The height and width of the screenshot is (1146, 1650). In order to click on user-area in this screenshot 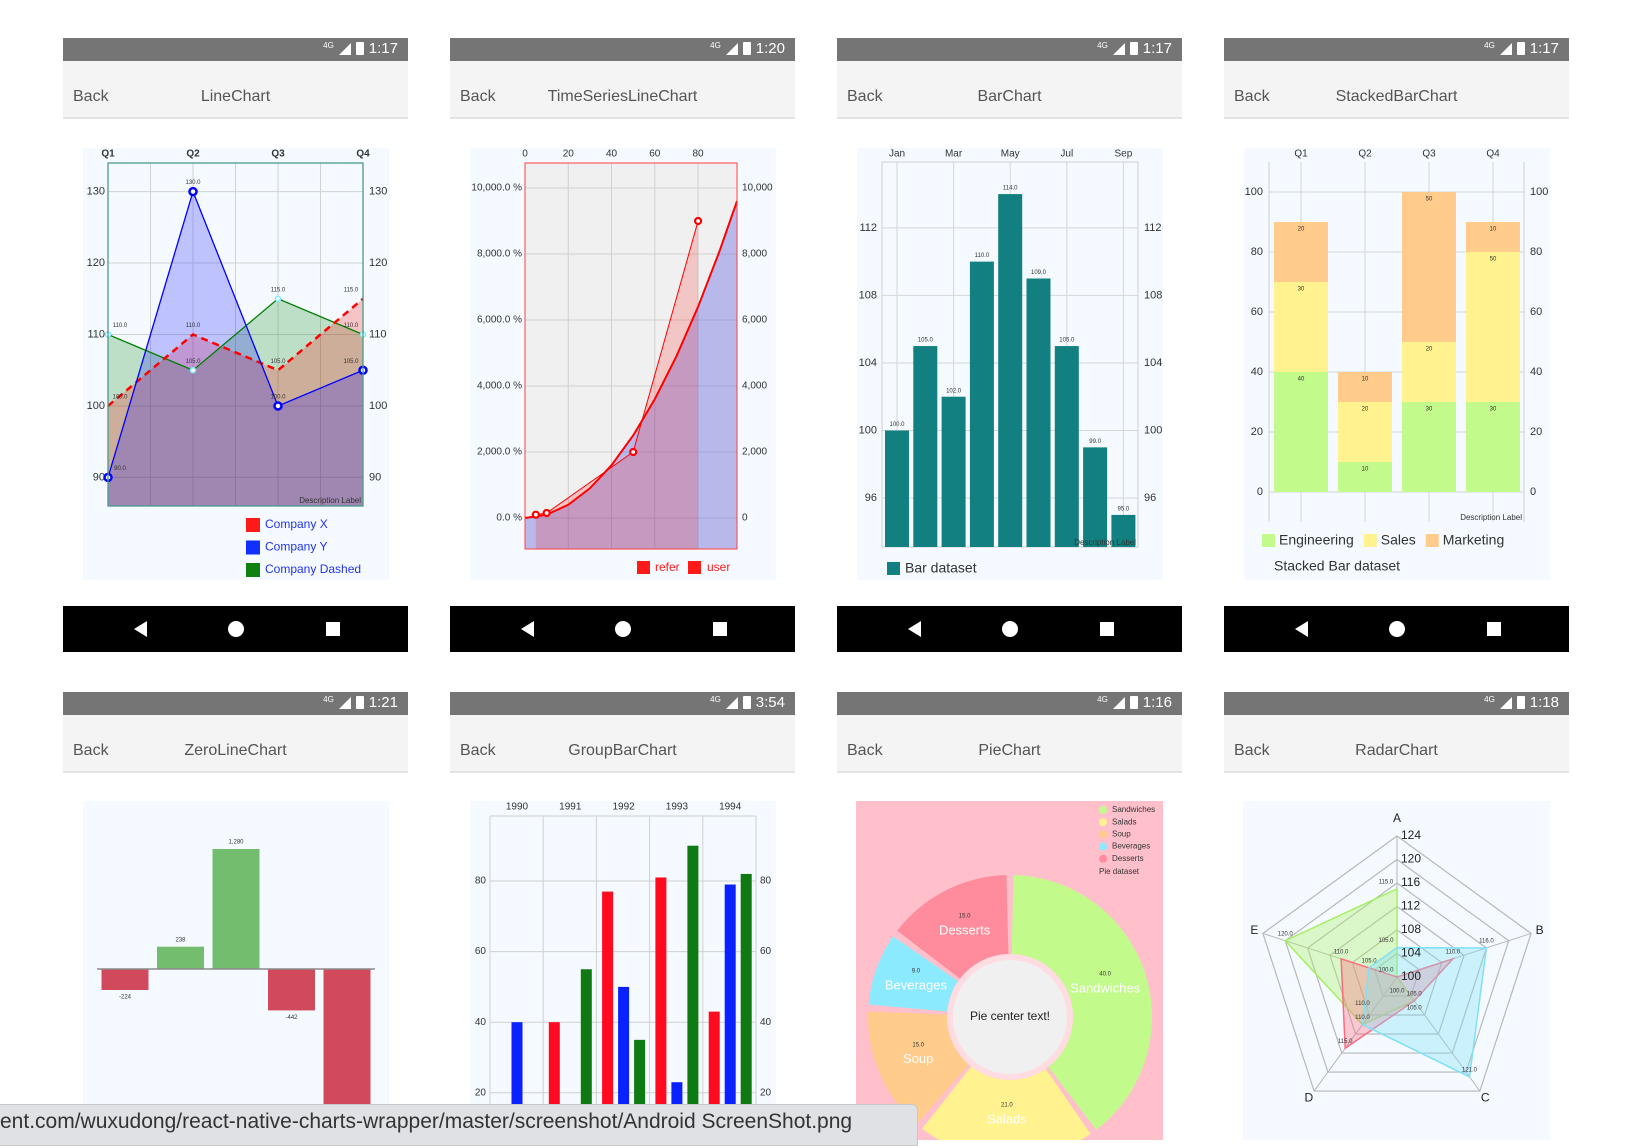, I will do `click(631, 375)`.